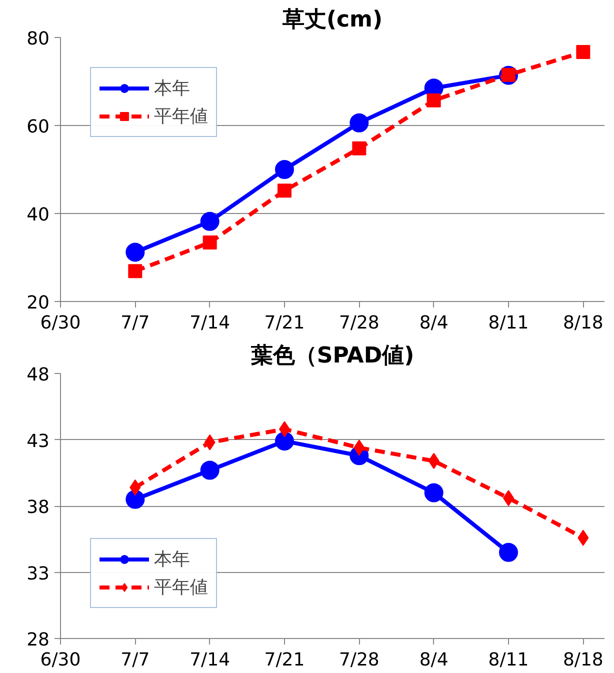 The width and height of the screenshot is (614, 673). Describe the element at coordinates (332, 356) in the screenshot. I see `chart-title: 葉色（SPAD値)` at that location.